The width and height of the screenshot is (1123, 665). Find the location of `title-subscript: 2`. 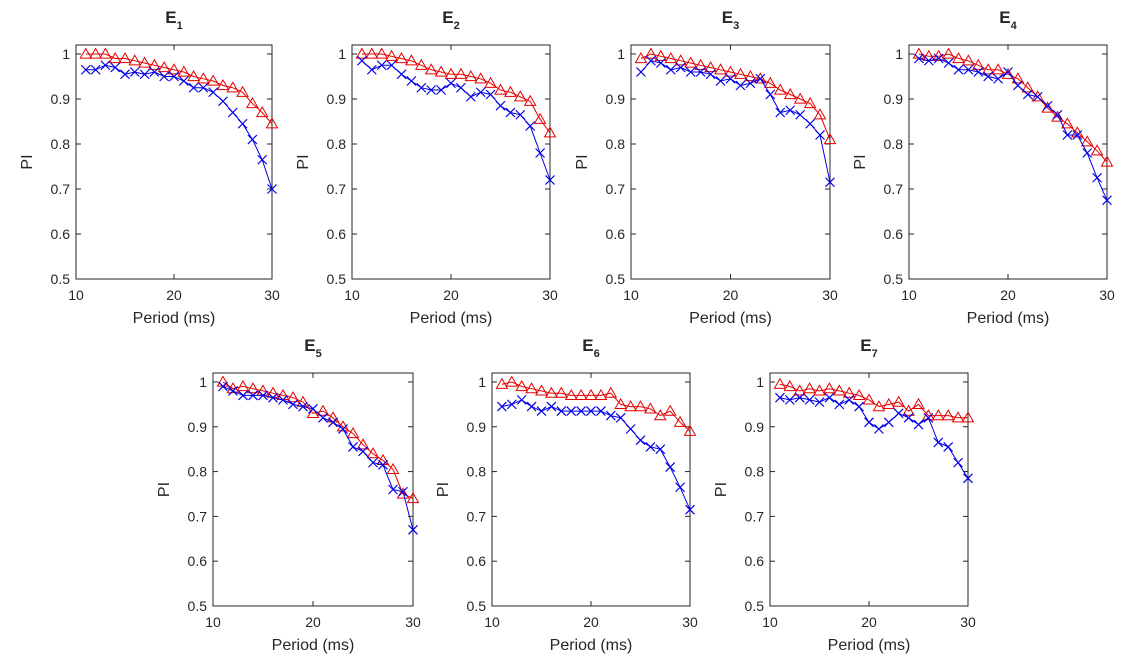

title-subscript: 2 is located at coordinates (457, 26).